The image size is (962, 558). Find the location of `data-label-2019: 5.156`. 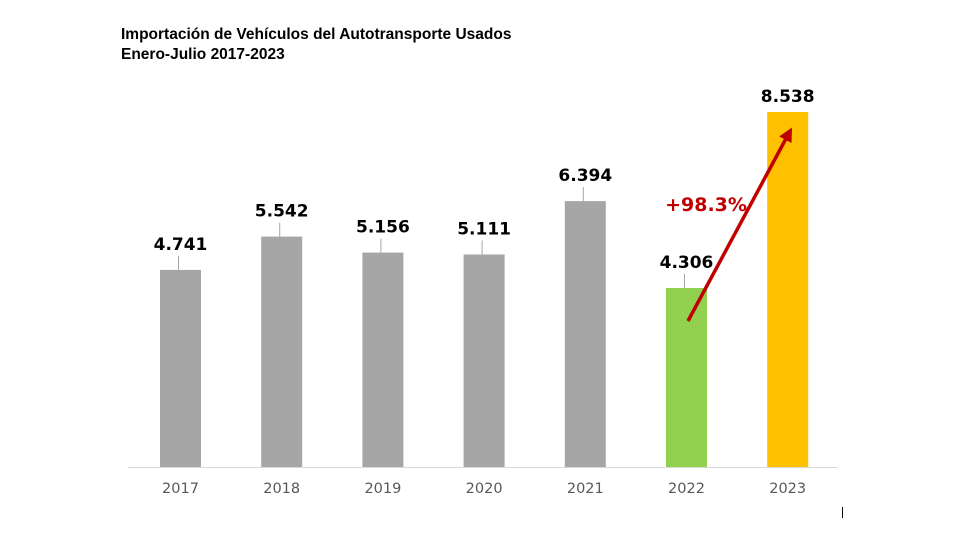

data-label-2019: 5.156 is located at coordinates (383, 228).